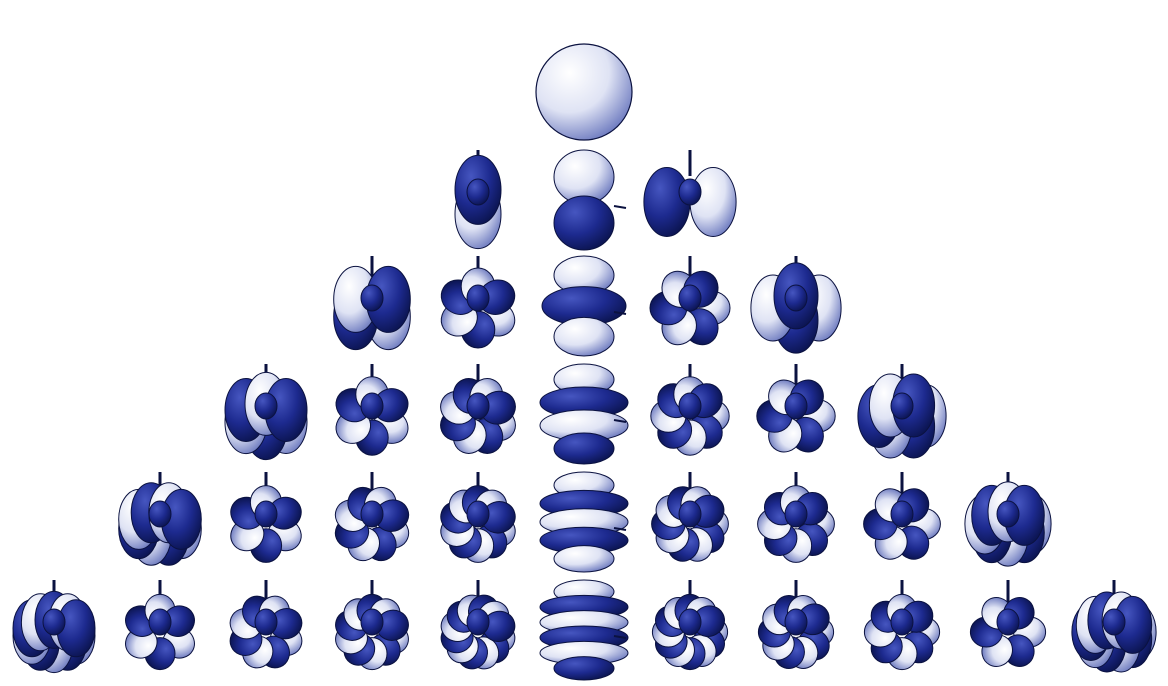 This screenshot has width=1168, height=686. I want to click on harmonic-l1-m1, so click(690, 198).